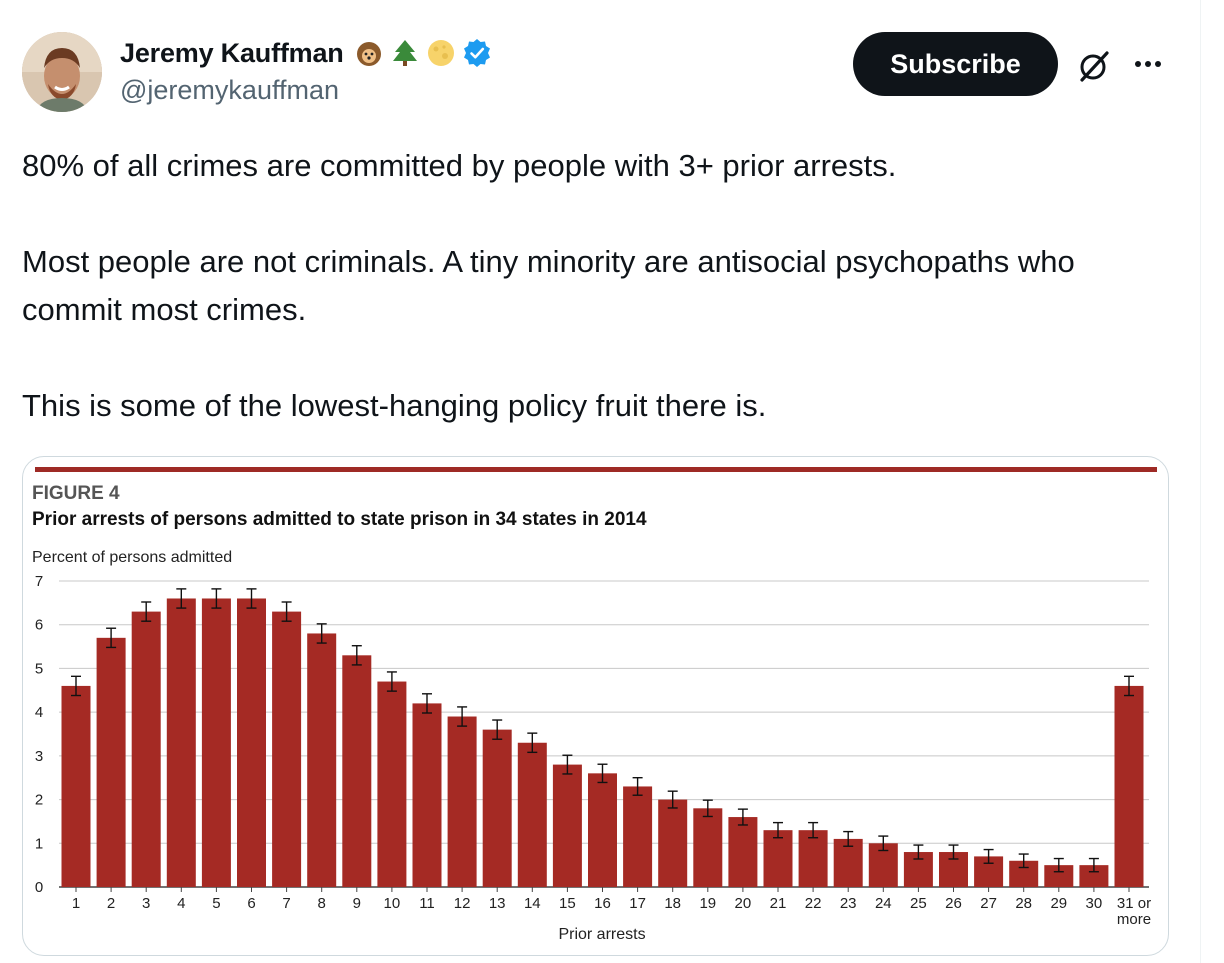 The width and height of the screenshot is (1224, 963). What do you see at coordinates (39, 625) in the screenshot?
I see `y-tick-label: 6` at bounding box center [39, 625].